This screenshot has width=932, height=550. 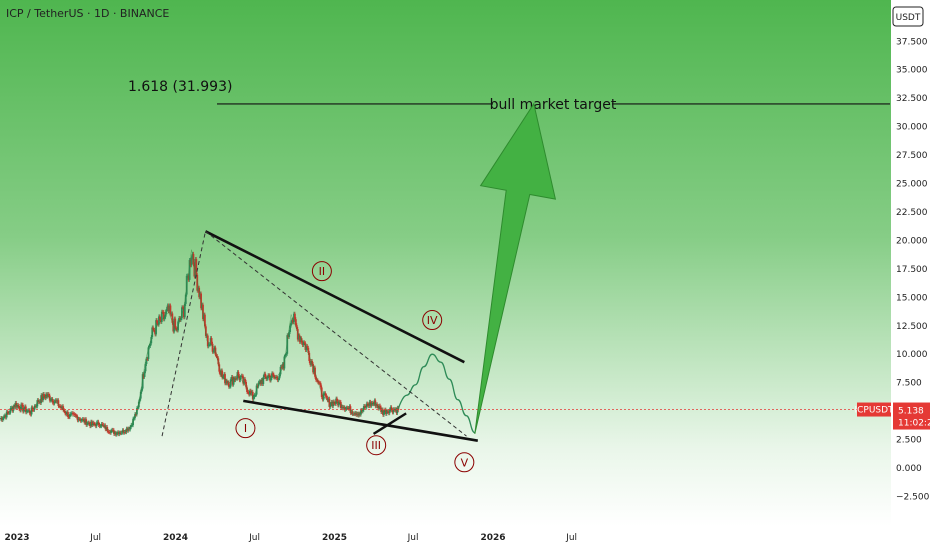 What do you see at coordinates (436, 393) in the screenshot?
I see `projected-path` at bounding box center [436, 393].